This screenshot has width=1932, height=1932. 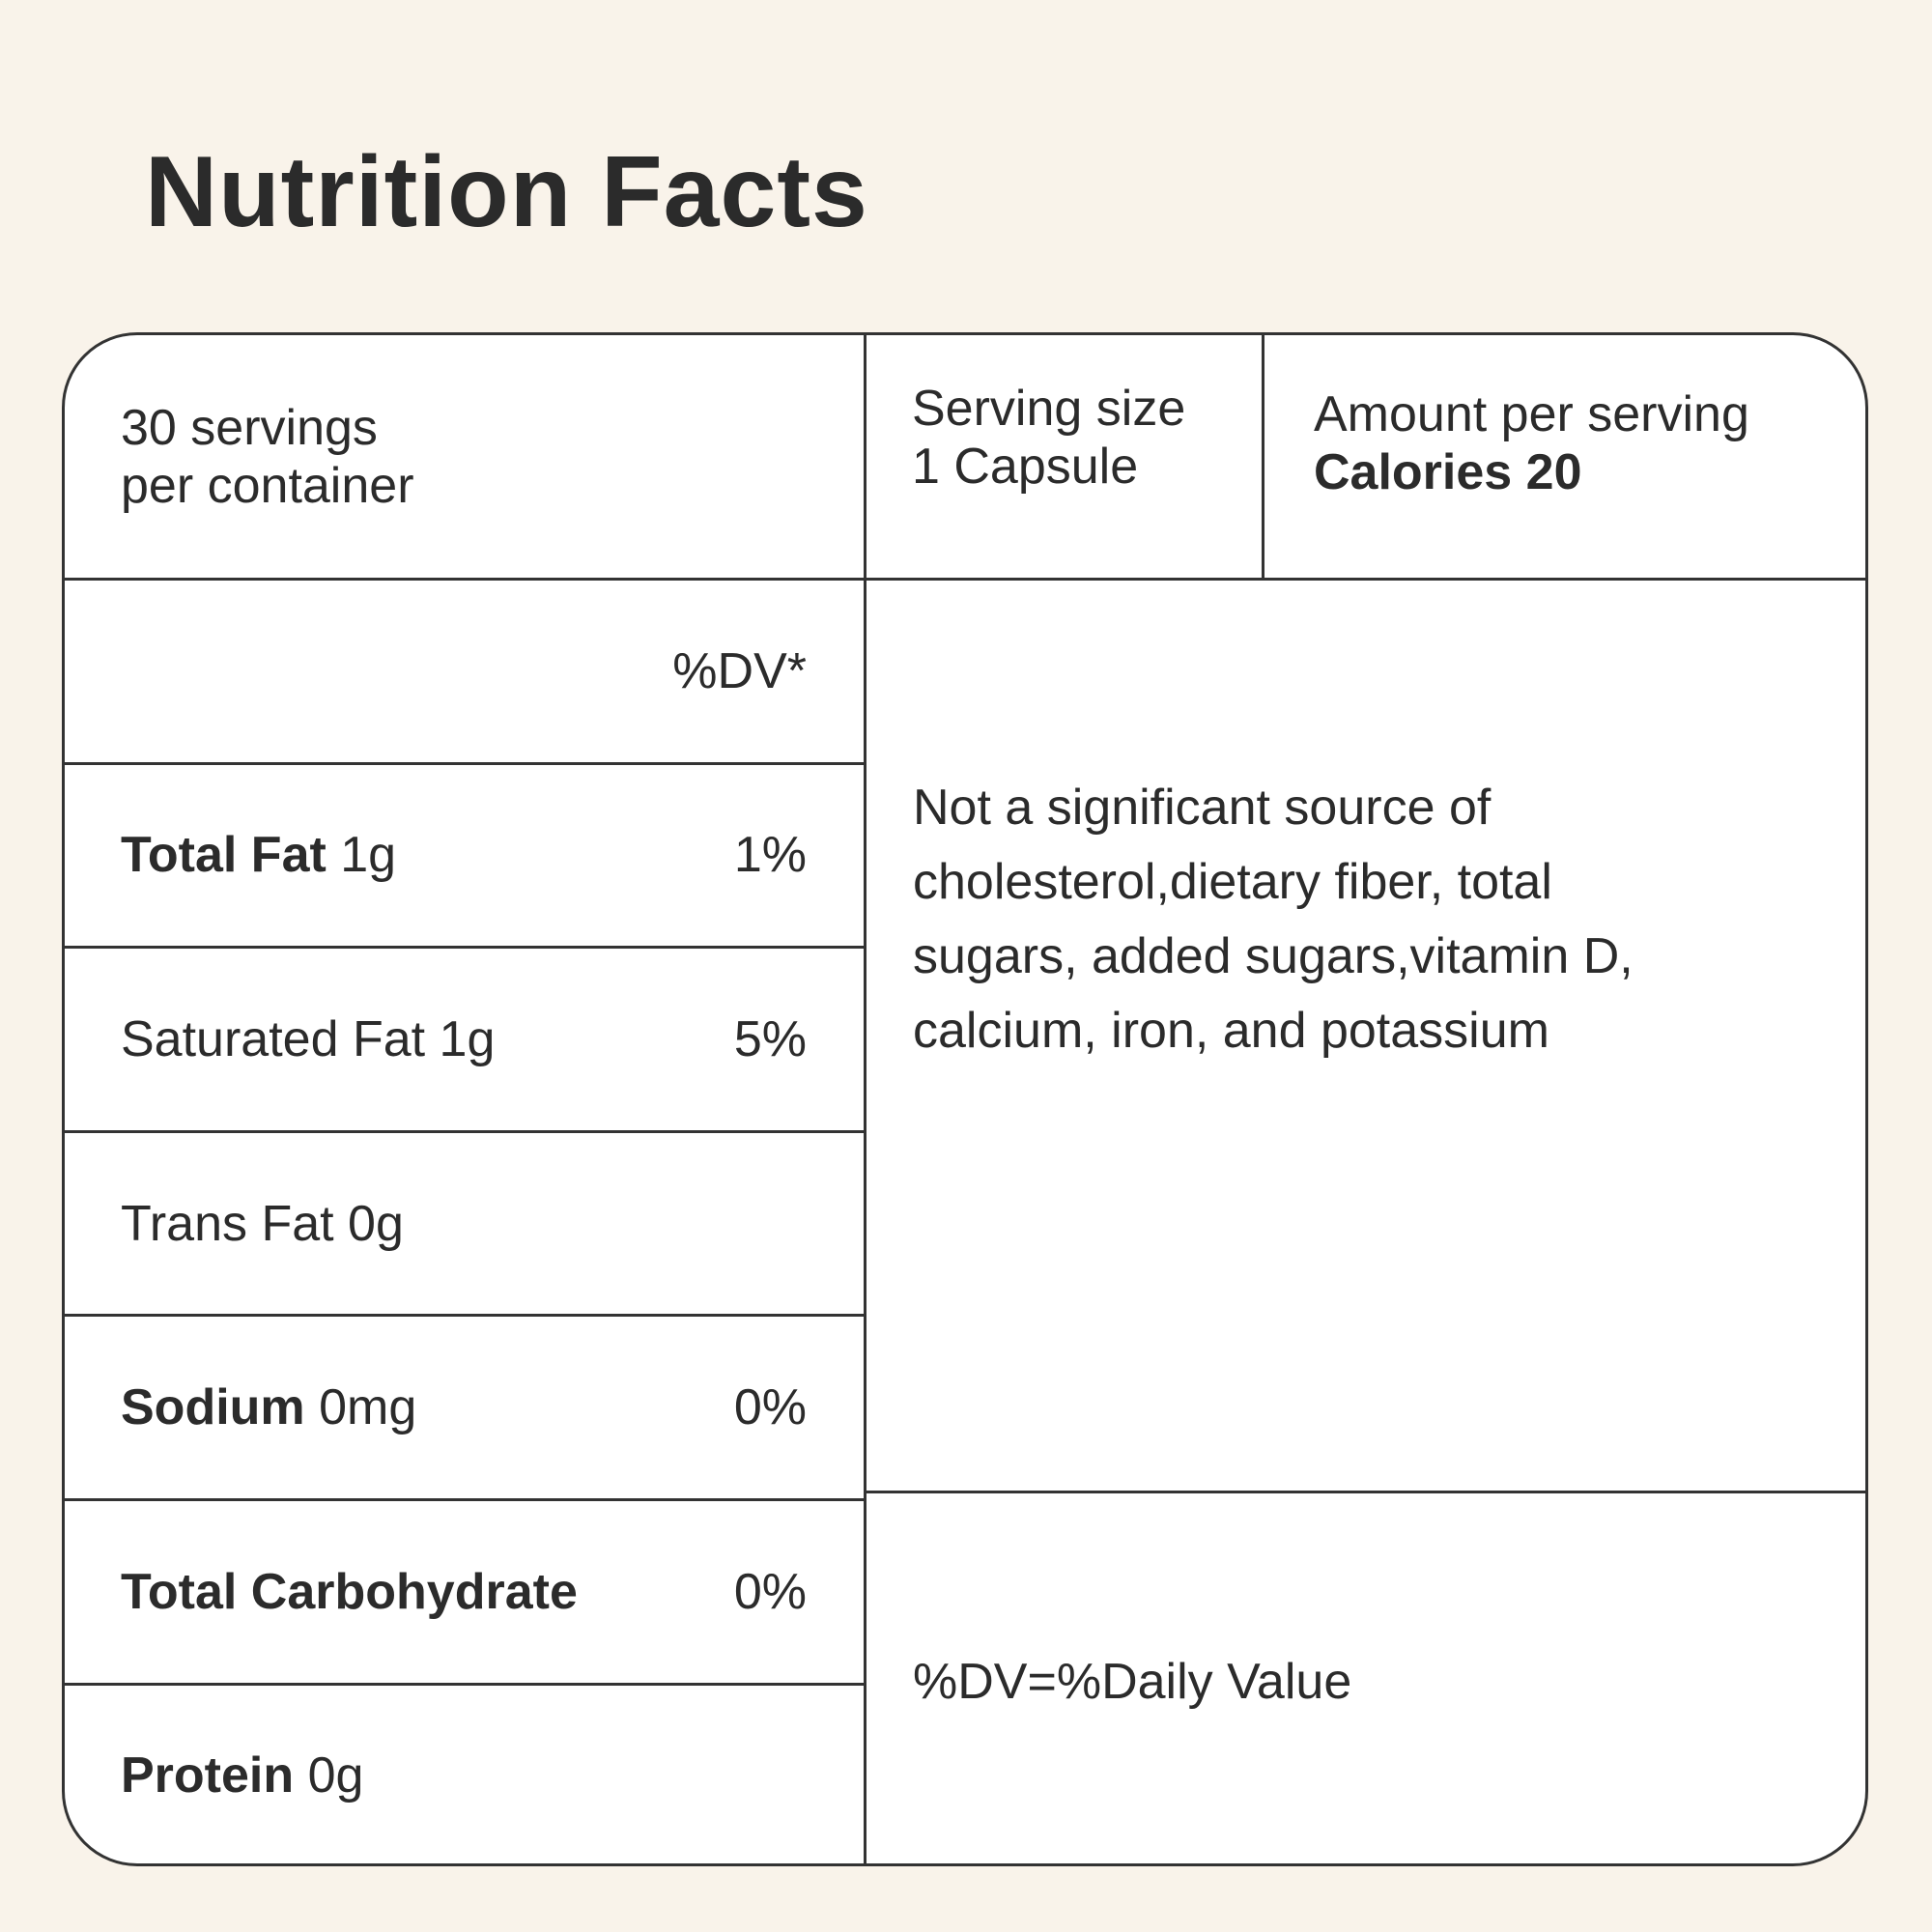 I want to click on nutrient: Saturated Fat 1g, so click(x=308, y=1039).